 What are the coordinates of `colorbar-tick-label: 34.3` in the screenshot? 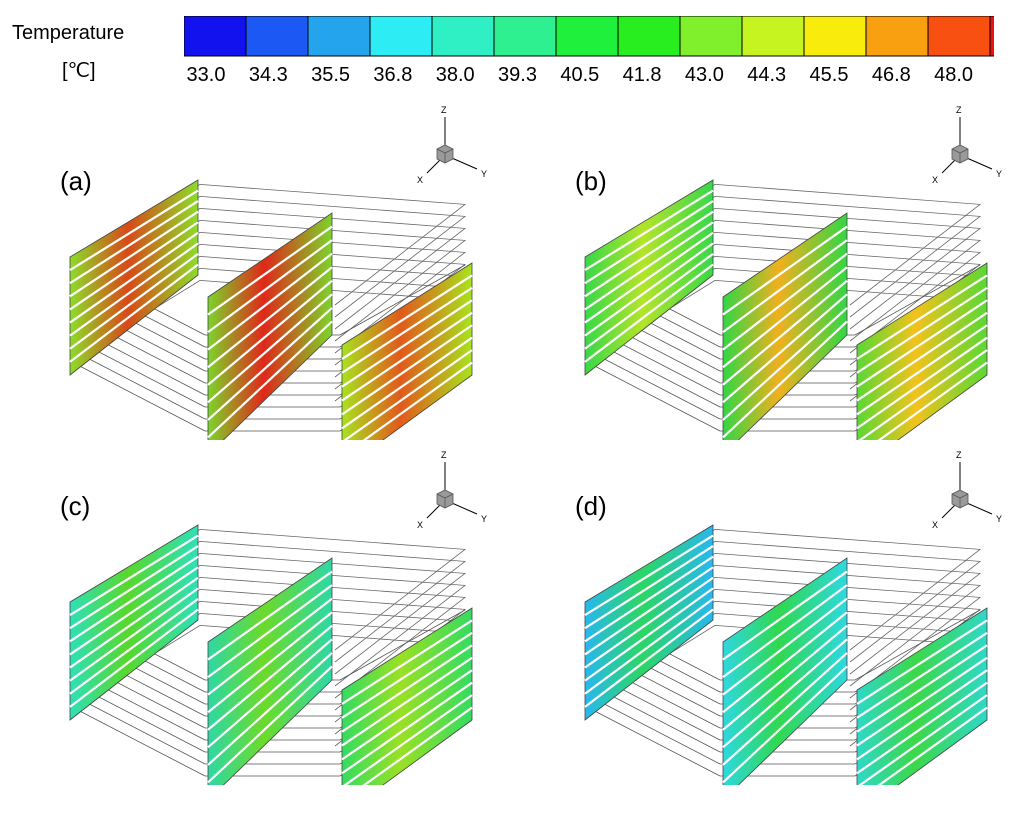 It's located at (268, 75).